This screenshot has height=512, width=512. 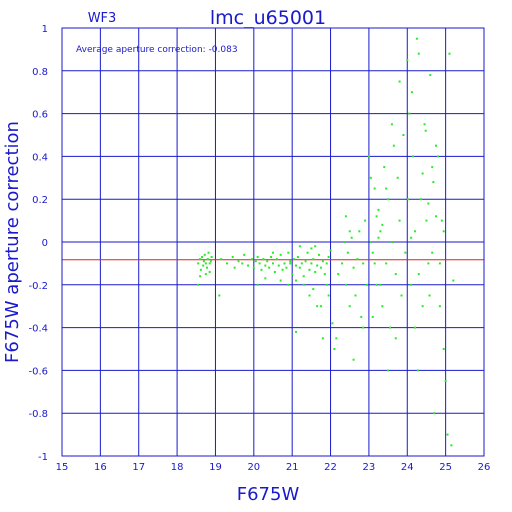 I want to click on y-axis-label: F675W aperture correction, so click(x=12, y=242).